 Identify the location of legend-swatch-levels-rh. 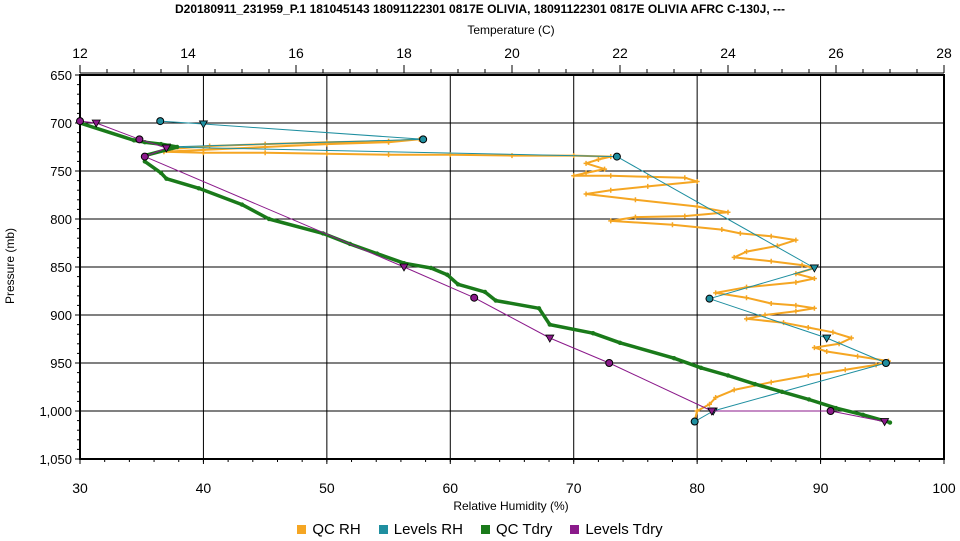
(383, 529).